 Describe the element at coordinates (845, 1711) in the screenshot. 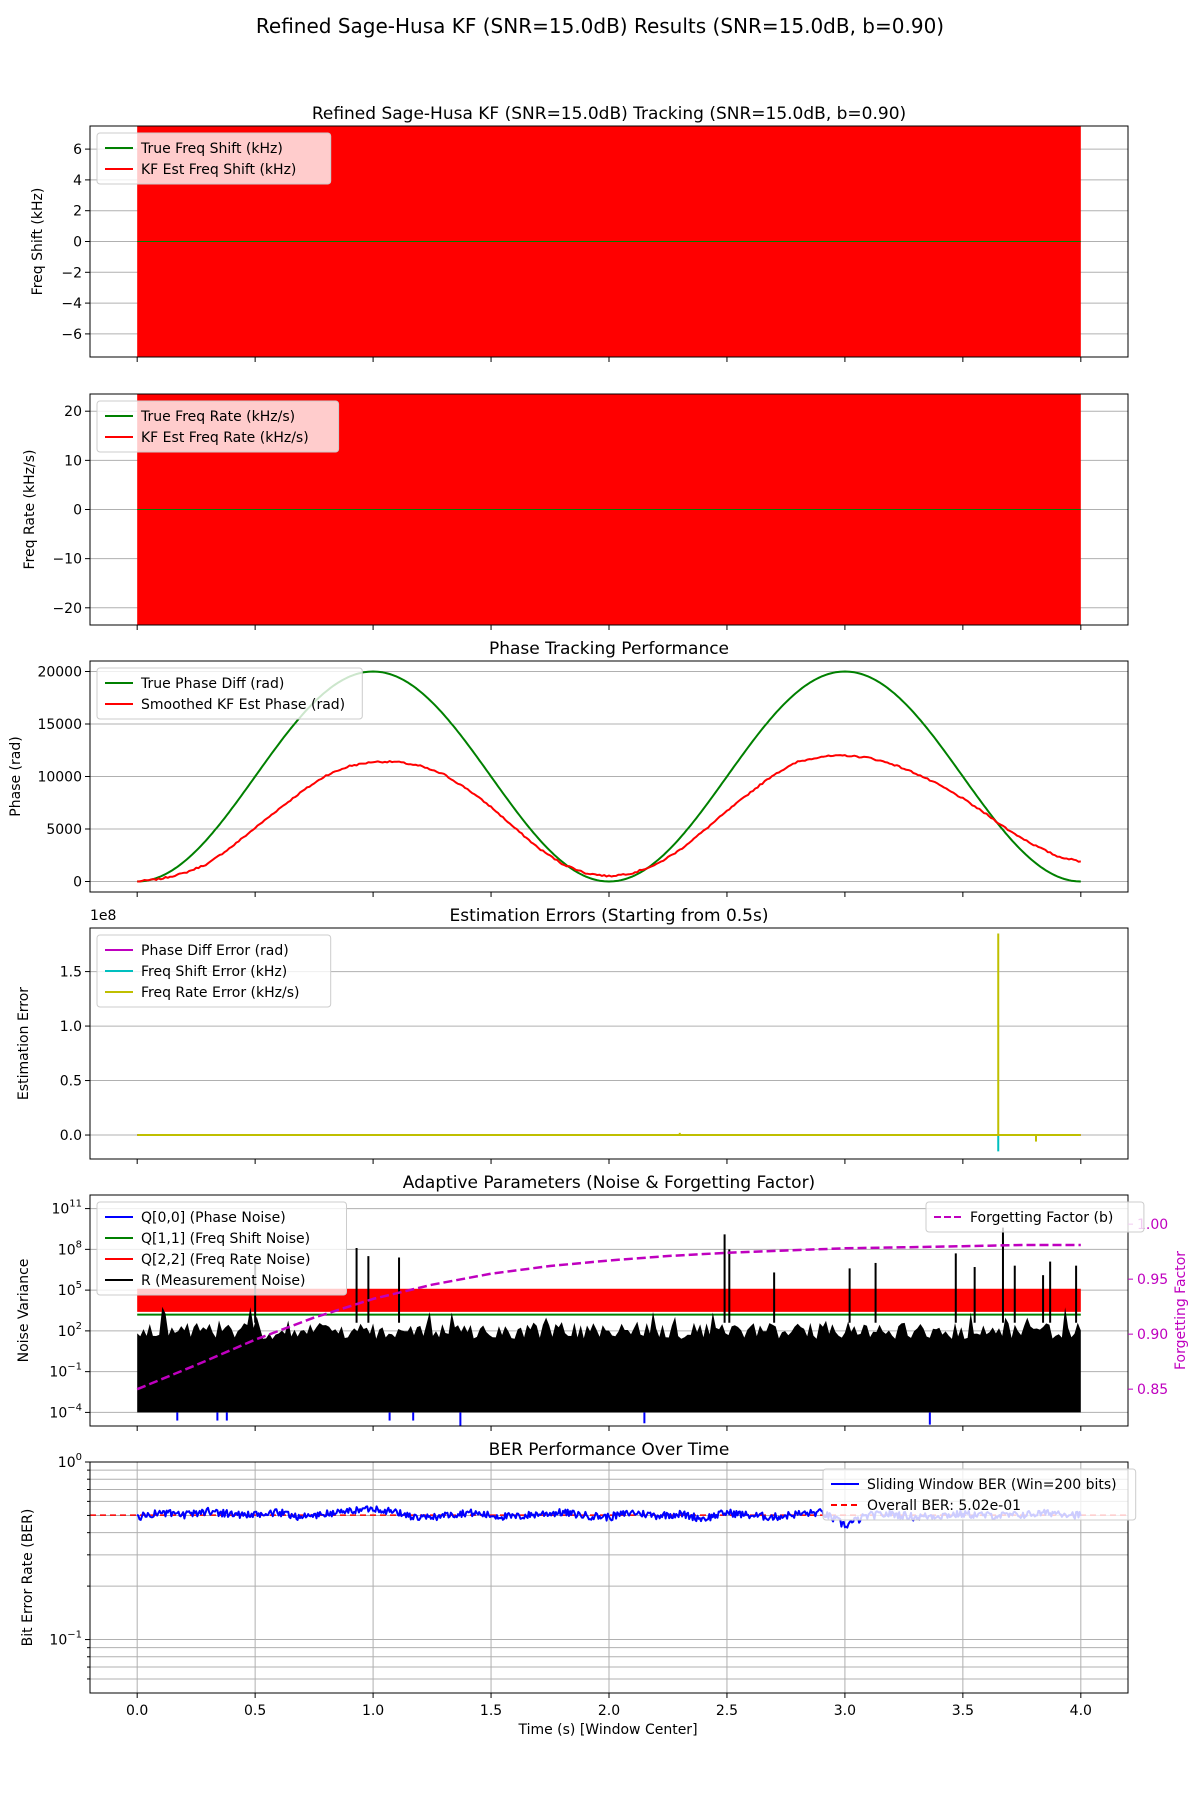

I see `x-tick-label: 3.0` at that location.